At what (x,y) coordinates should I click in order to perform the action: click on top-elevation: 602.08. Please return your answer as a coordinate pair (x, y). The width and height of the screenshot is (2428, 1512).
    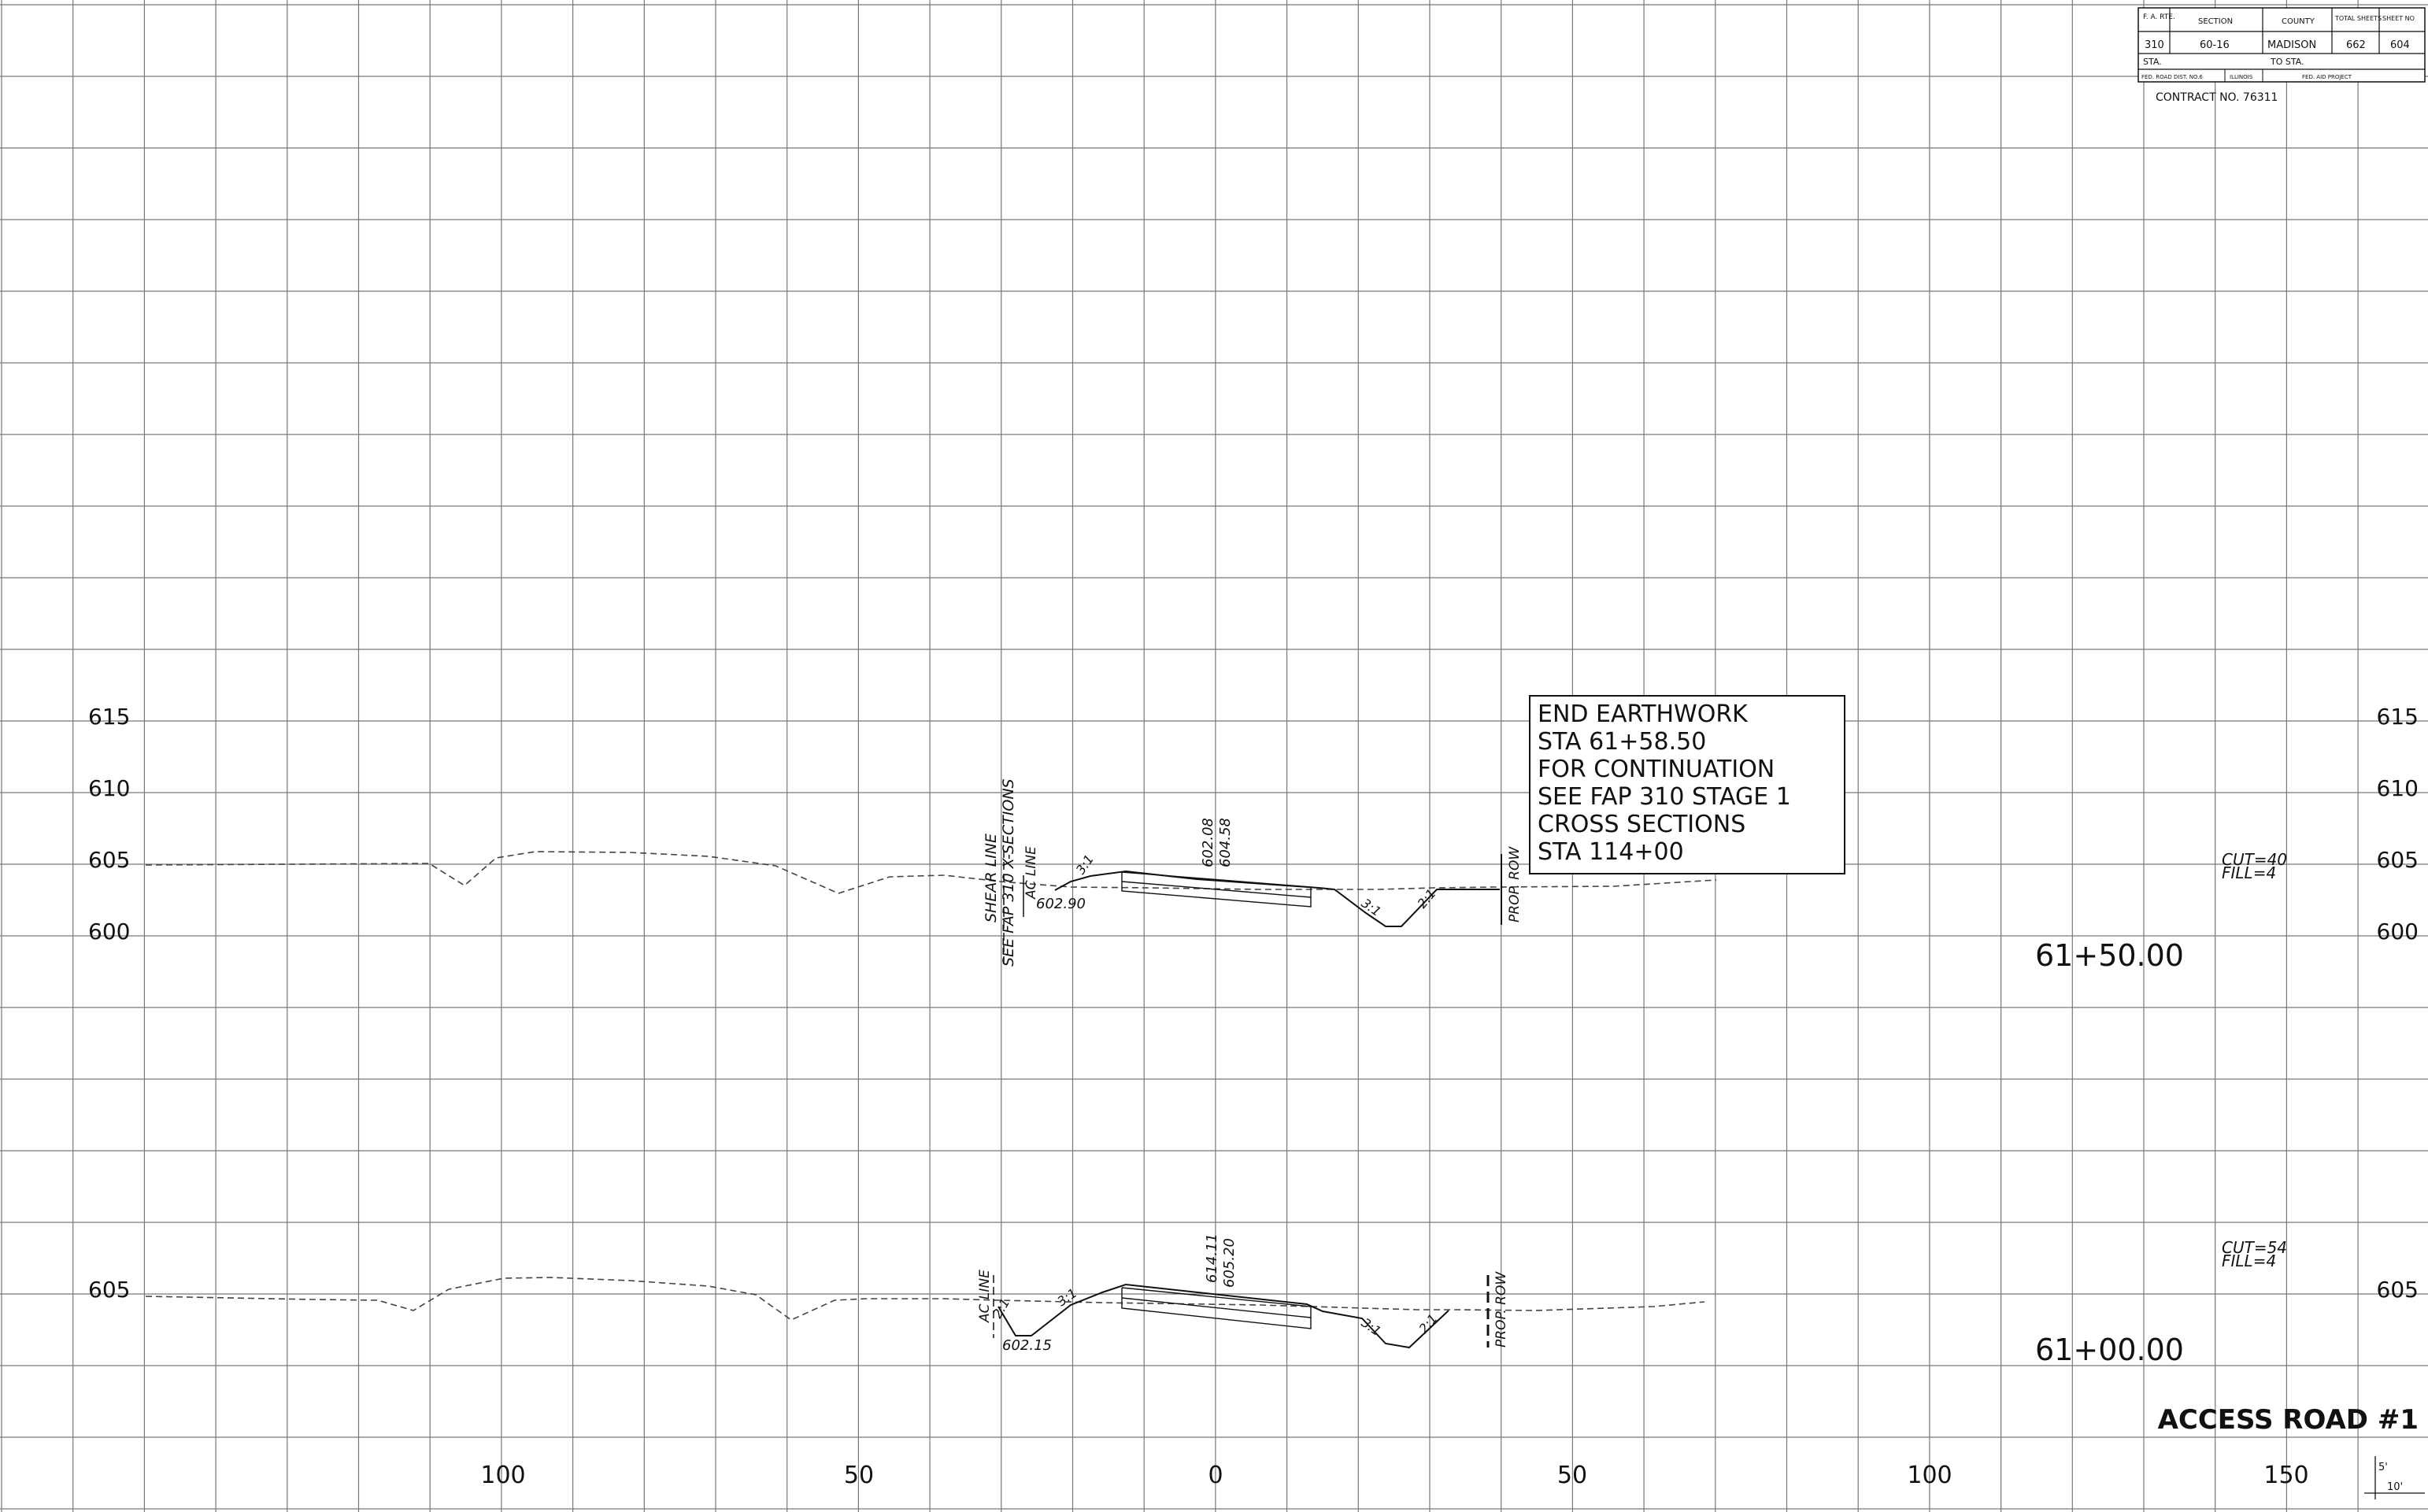
    Looking at the image, I should click on (1208, 843).